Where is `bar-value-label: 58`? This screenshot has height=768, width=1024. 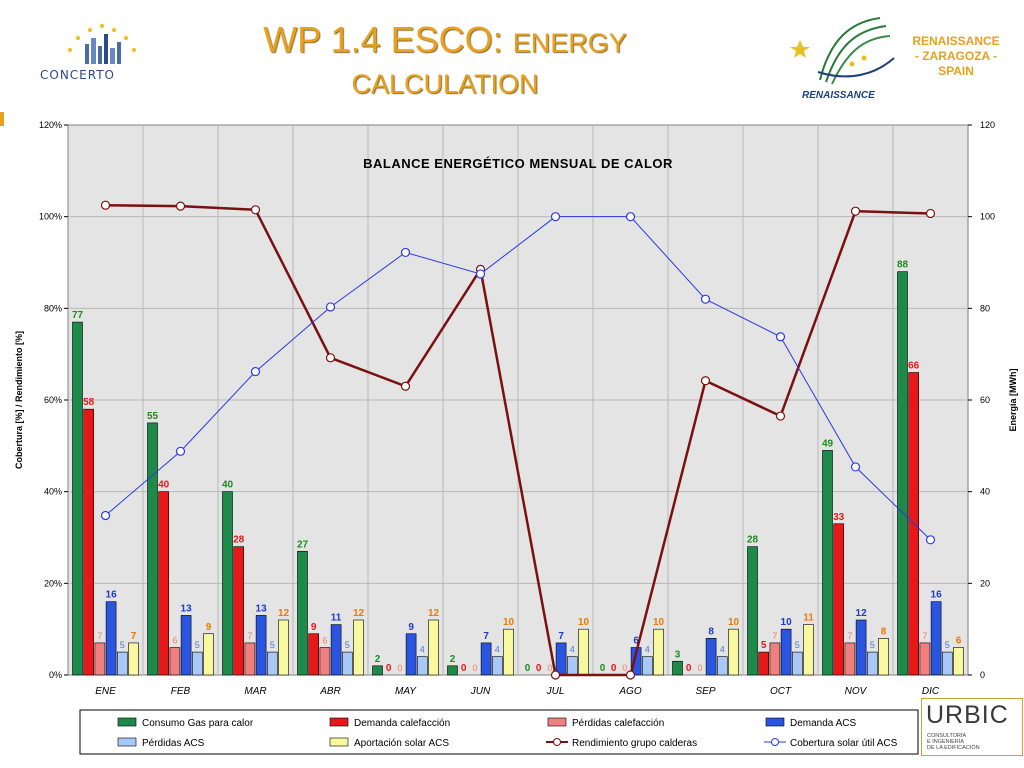
bar-value-label: 58 is located at coordinates (89, 402).